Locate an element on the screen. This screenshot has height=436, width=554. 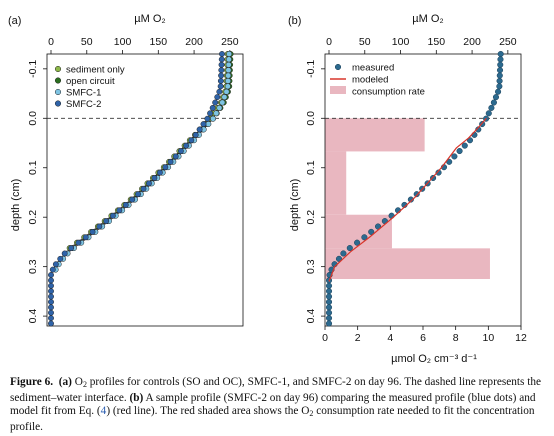
panel-a-y-tick-label: 0.2 is located at coordinates (33, 217).